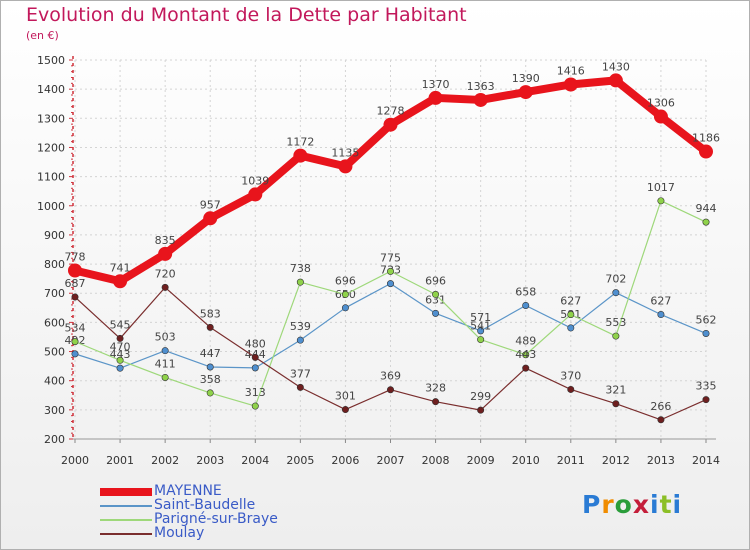  Describe the element at coordinates (436, 84) in the screenshot. I see `data-label: 1370` at that location.